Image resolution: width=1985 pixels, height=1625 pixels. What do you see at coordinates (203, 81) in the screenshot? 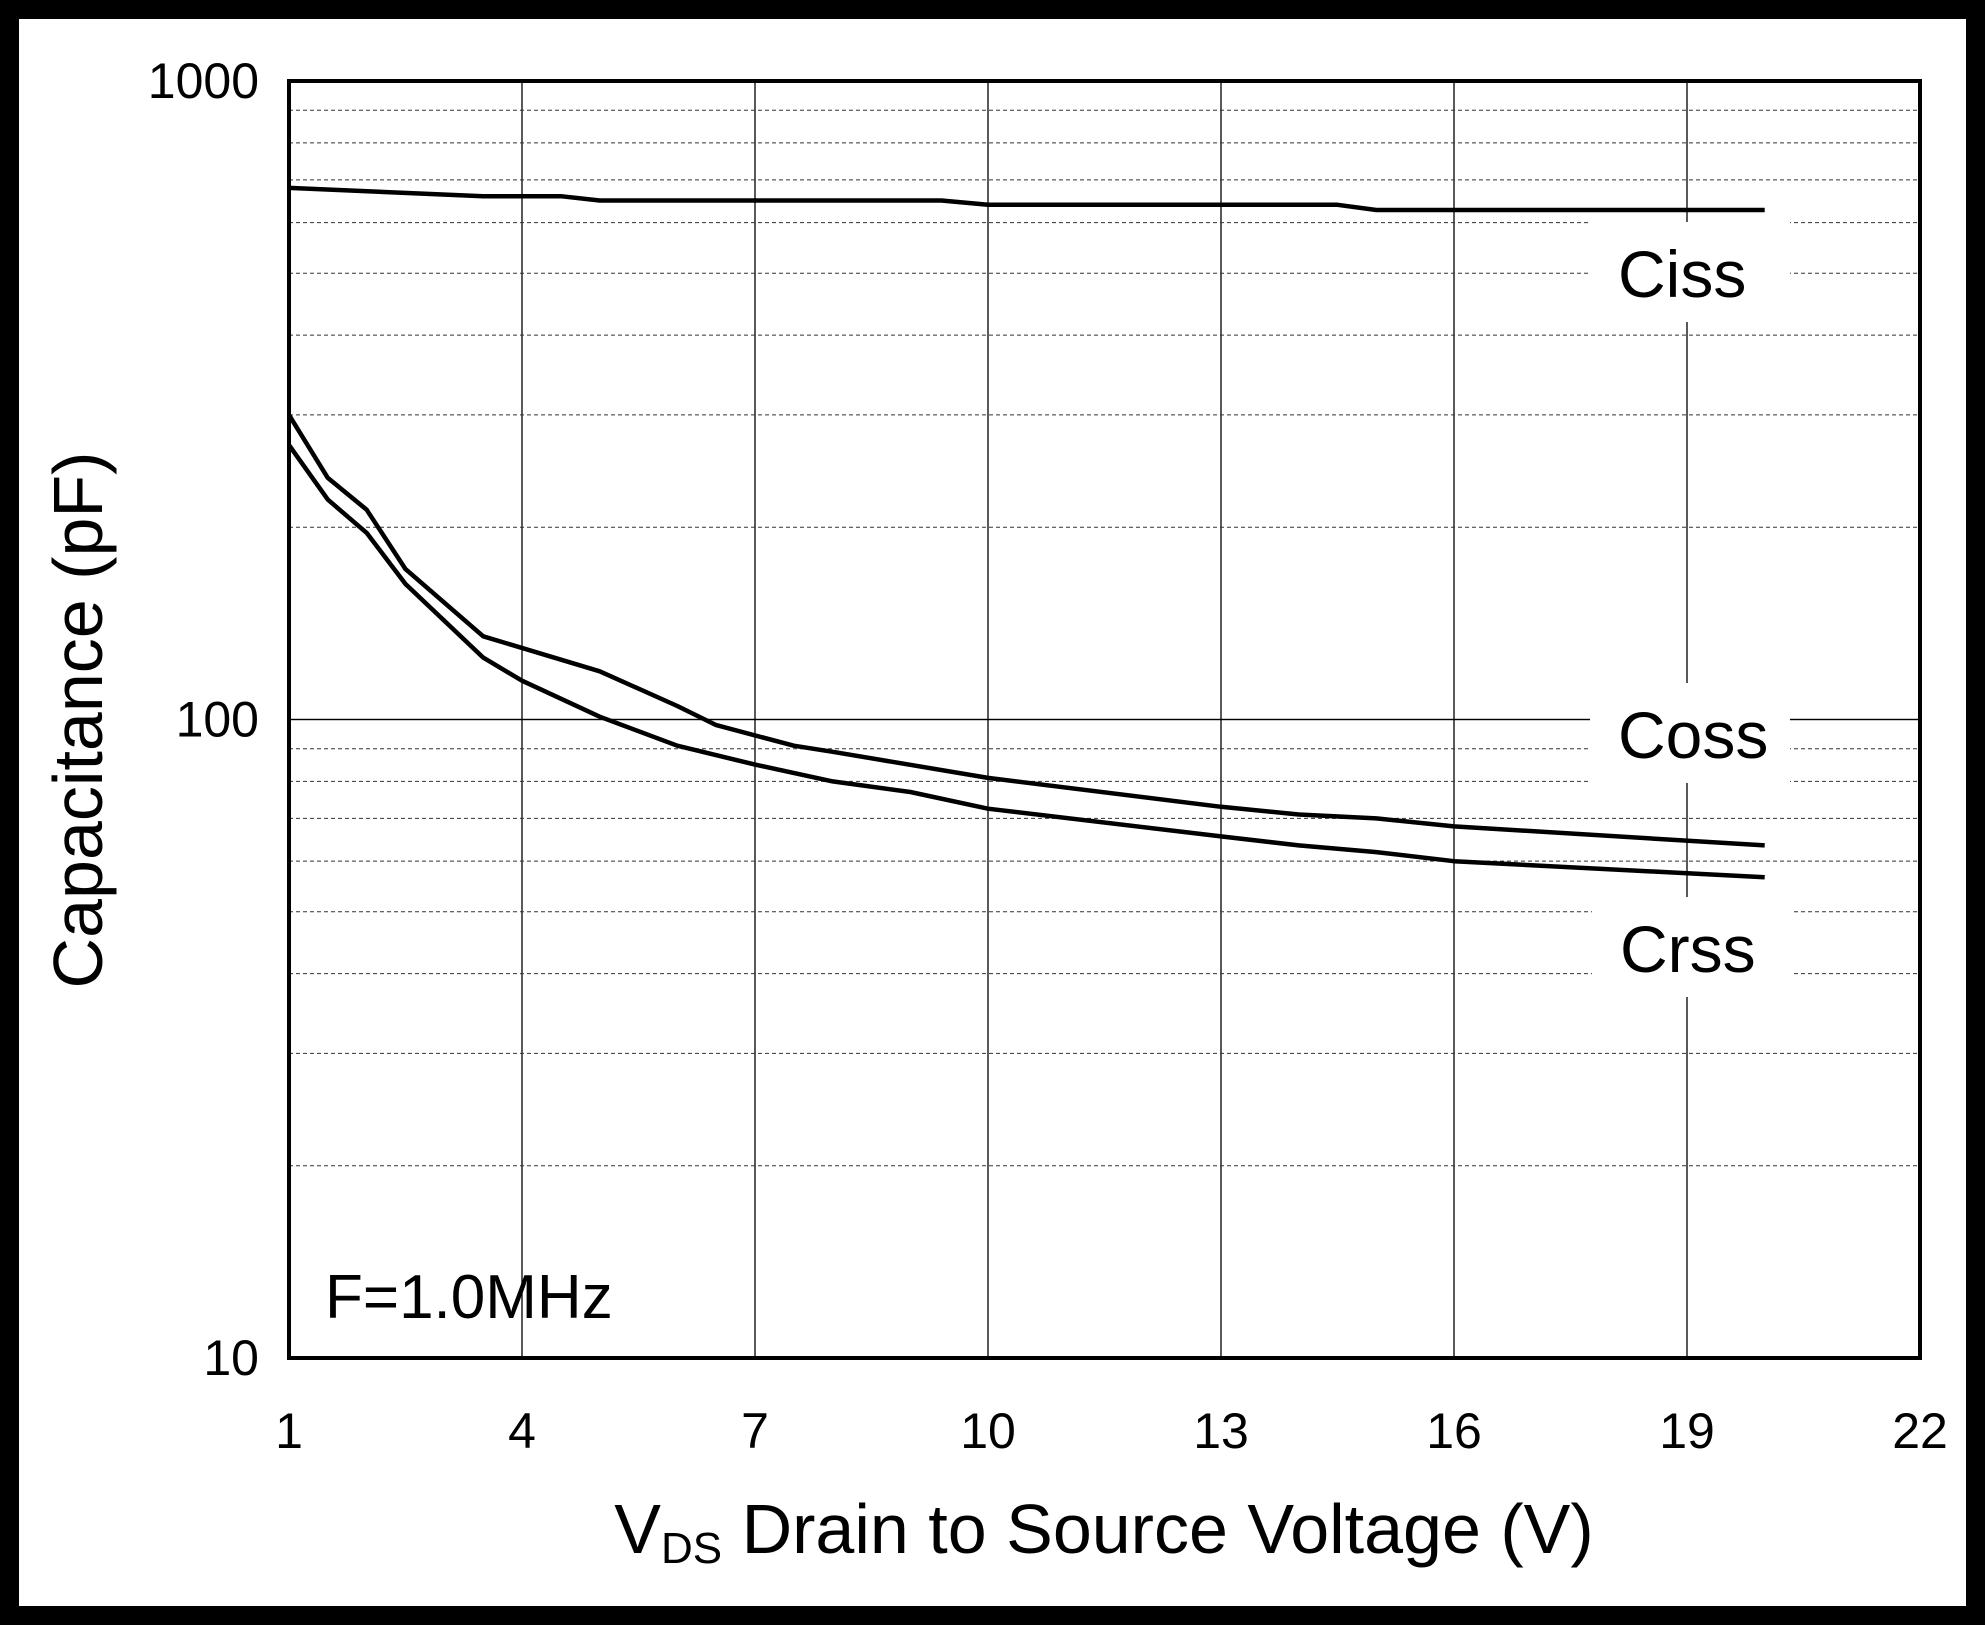
I see `y-tick-label: 1000` at bounding box center [203, 81].